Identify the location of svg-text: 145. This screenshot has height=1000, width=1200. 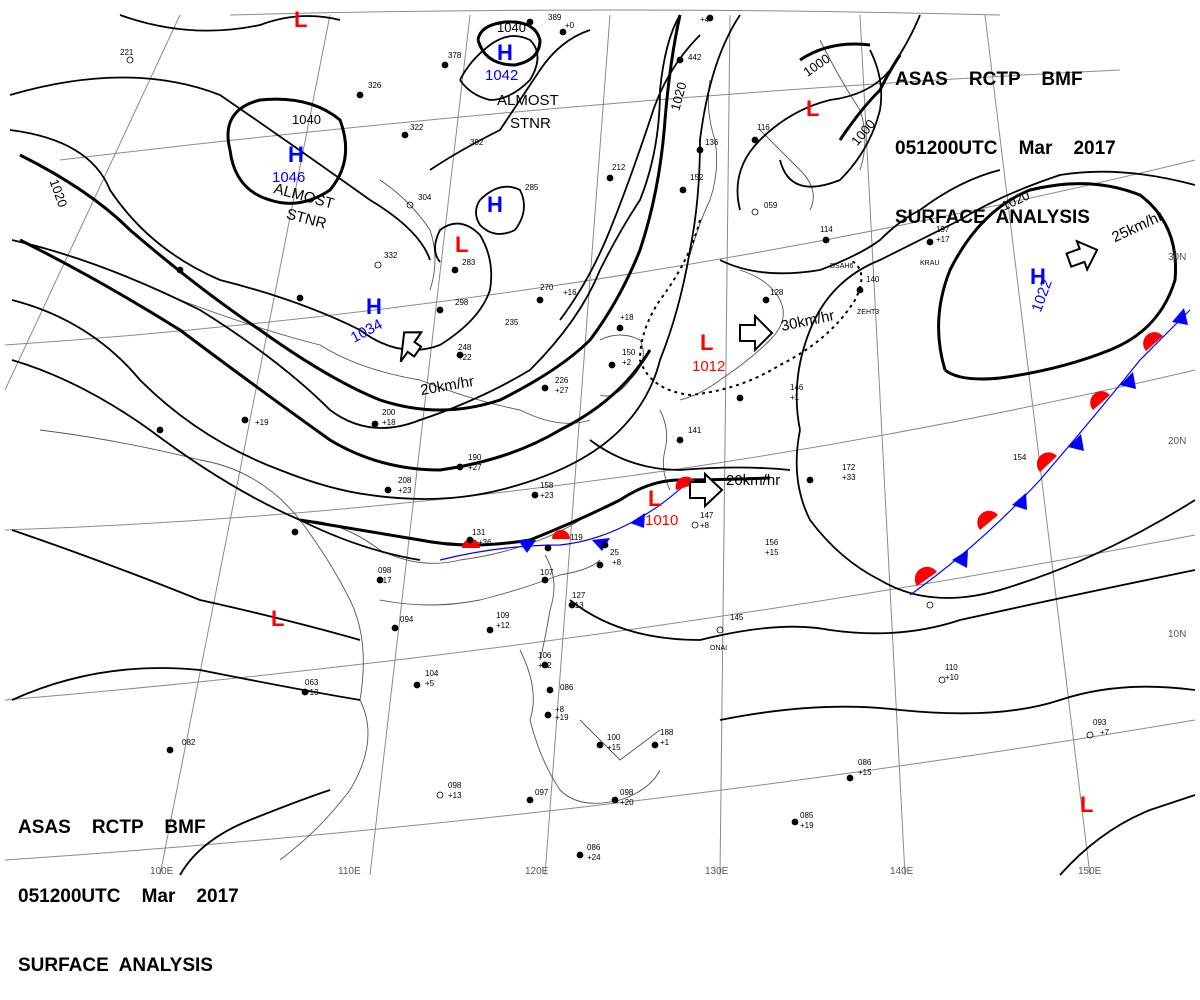
(737, 617).